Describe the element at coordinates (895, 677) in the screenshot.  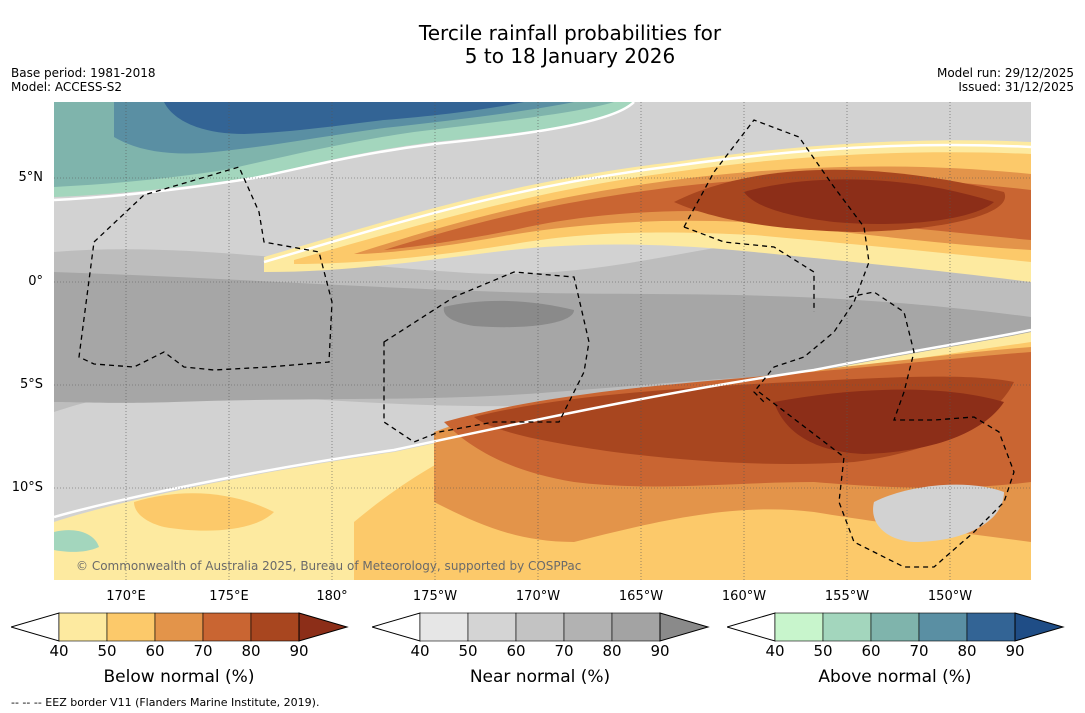
I see `colorbar-title: Above normal (%)` at that location.